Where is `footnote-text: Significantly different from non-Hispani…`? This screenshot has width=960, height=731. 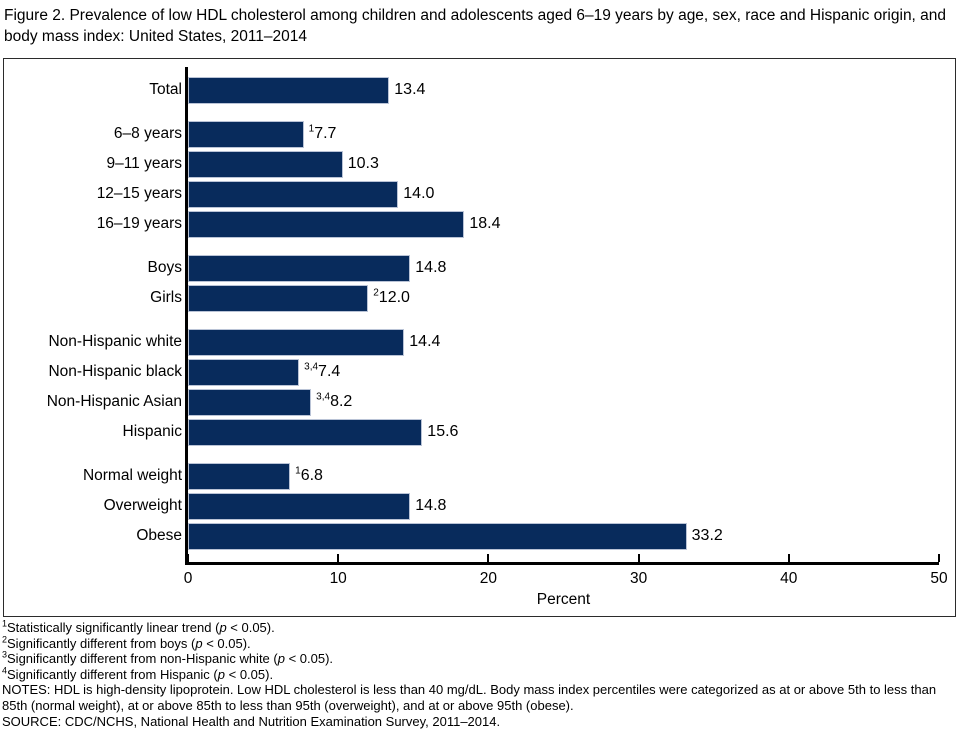 footnote-text: Significantly different from non-Hispani… is located at coordinates (142, 659).